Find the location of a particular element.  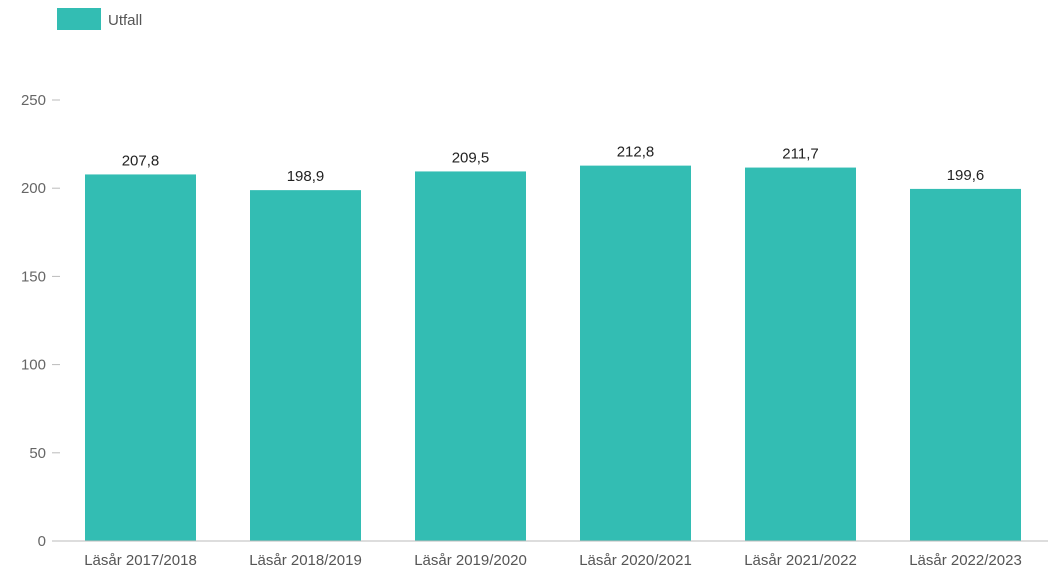

bar-value-label: 211,7 is located at coordinates (800, 154).